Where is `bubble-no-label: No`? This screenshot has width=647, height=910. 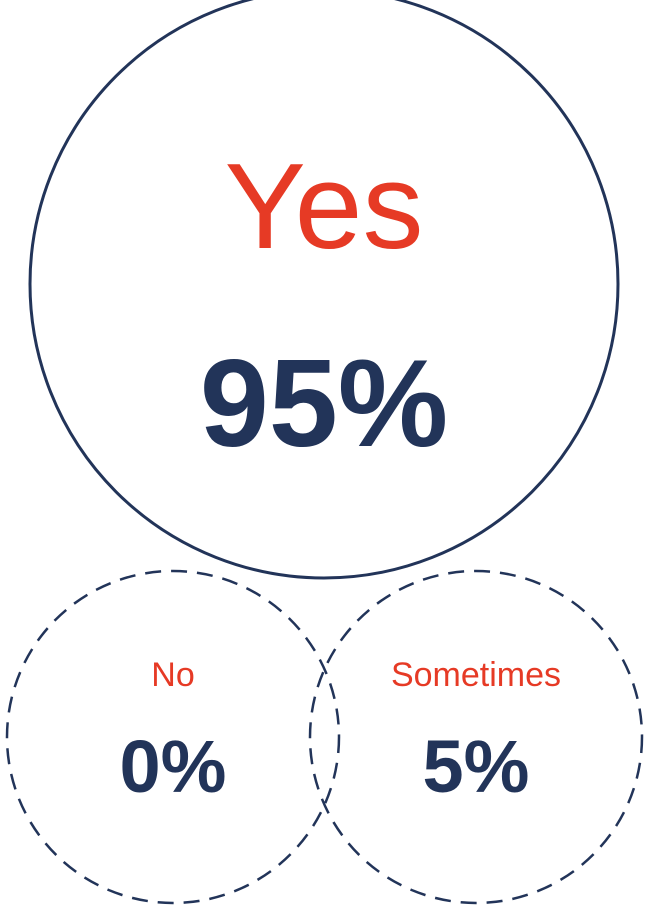 bubble-no-label: No is located at coordinates (172, 675).